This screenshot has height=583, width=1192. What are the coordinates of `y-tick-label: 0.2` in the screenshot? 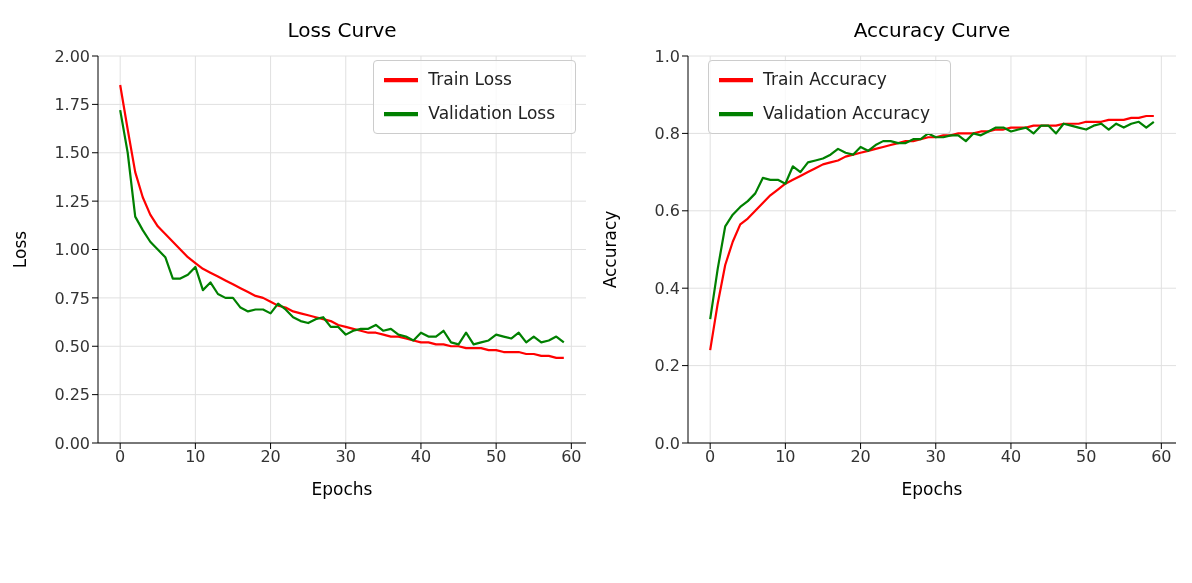 It's located at (667, 366).